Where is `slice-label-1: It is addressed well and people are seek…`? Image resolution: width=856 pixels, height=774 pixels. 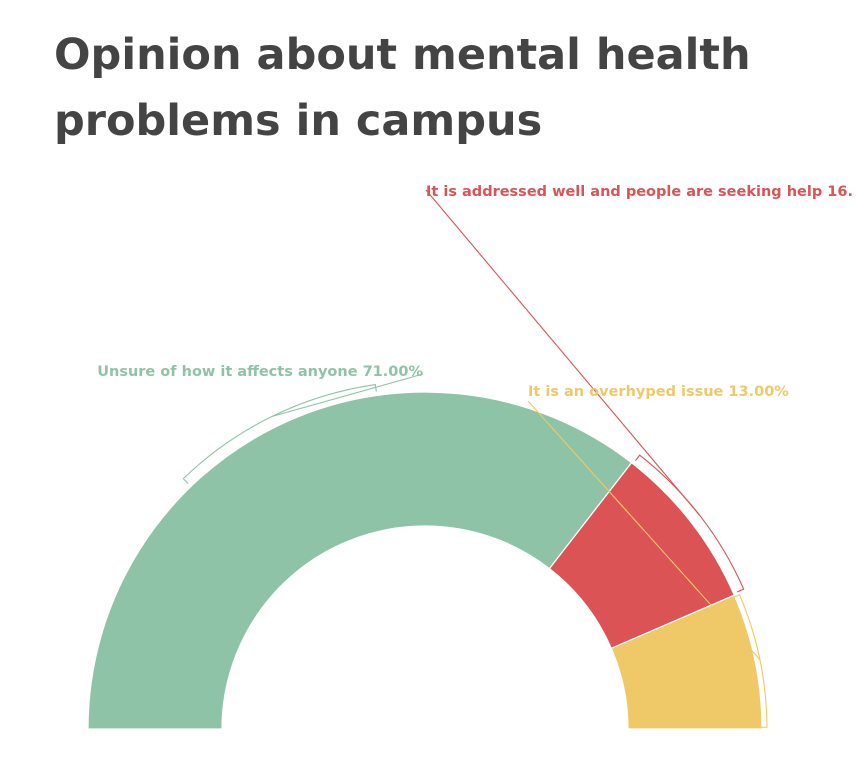 slice-label-1: It is addressed well and people are seek… is located at coordinates (639, 192).